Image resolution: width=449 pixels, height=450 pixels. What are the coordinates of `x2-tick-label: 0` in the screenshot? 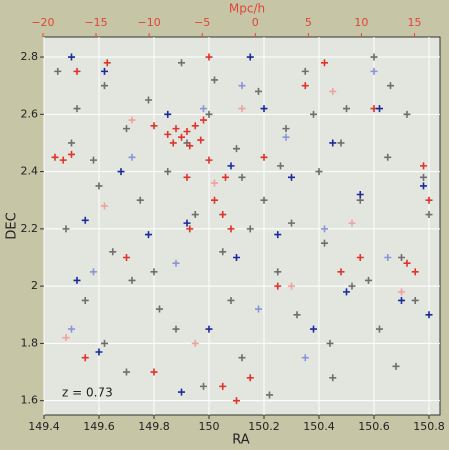 It's located at (255, 22).